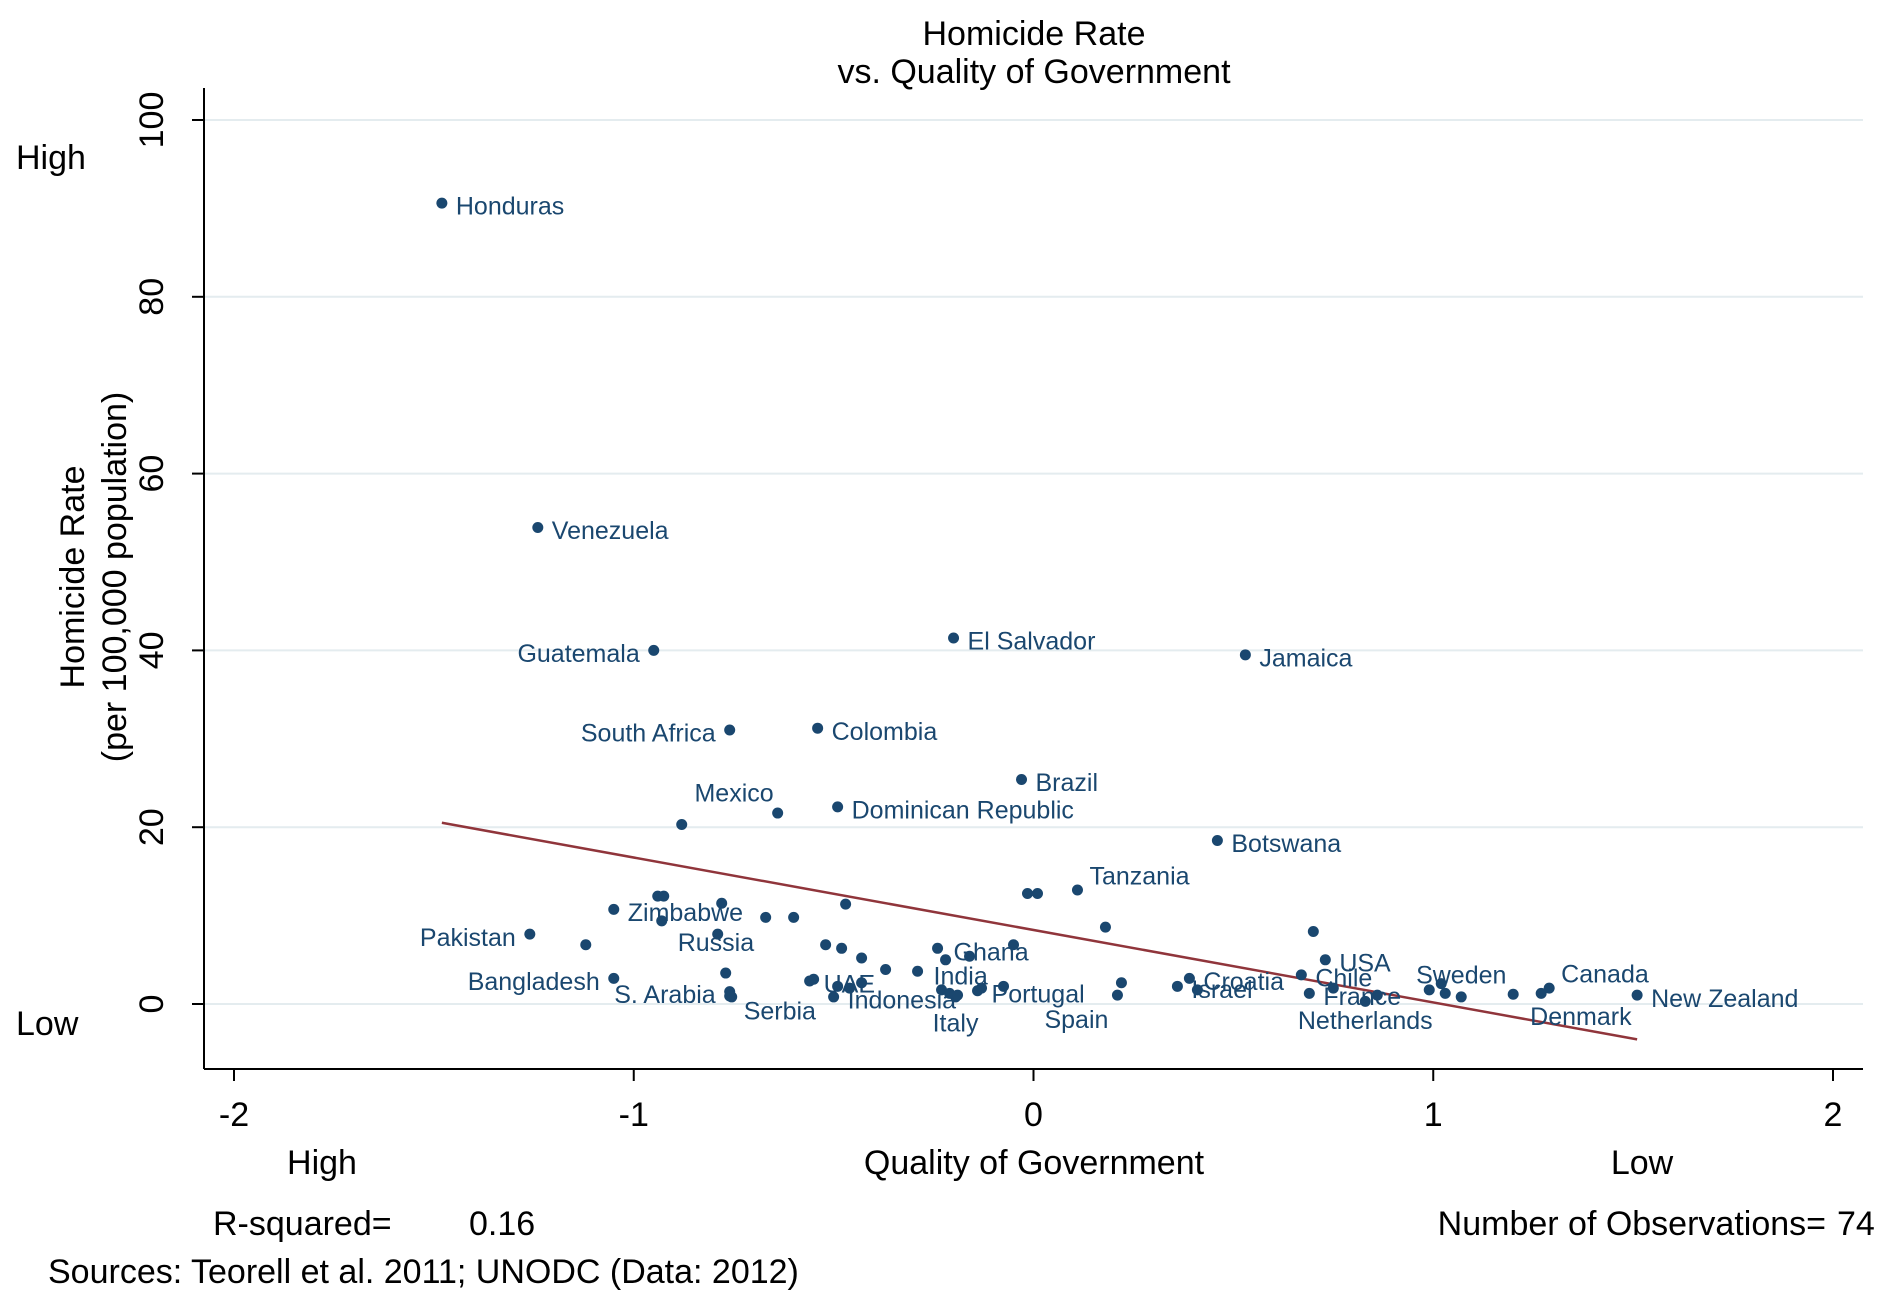 The width and height of the screenshot is (1885, 1297). Describe the element at coordinates (73, 577) in the screenshot. I see `y-axis-title: Homicide Rate` at that location.